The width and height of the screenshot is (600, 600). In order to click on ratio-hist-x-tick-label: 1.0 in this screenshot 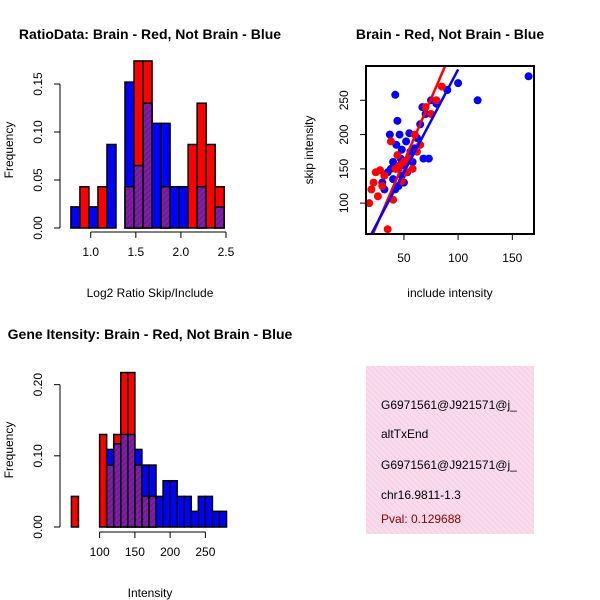, I will do `click(90, 252)`.